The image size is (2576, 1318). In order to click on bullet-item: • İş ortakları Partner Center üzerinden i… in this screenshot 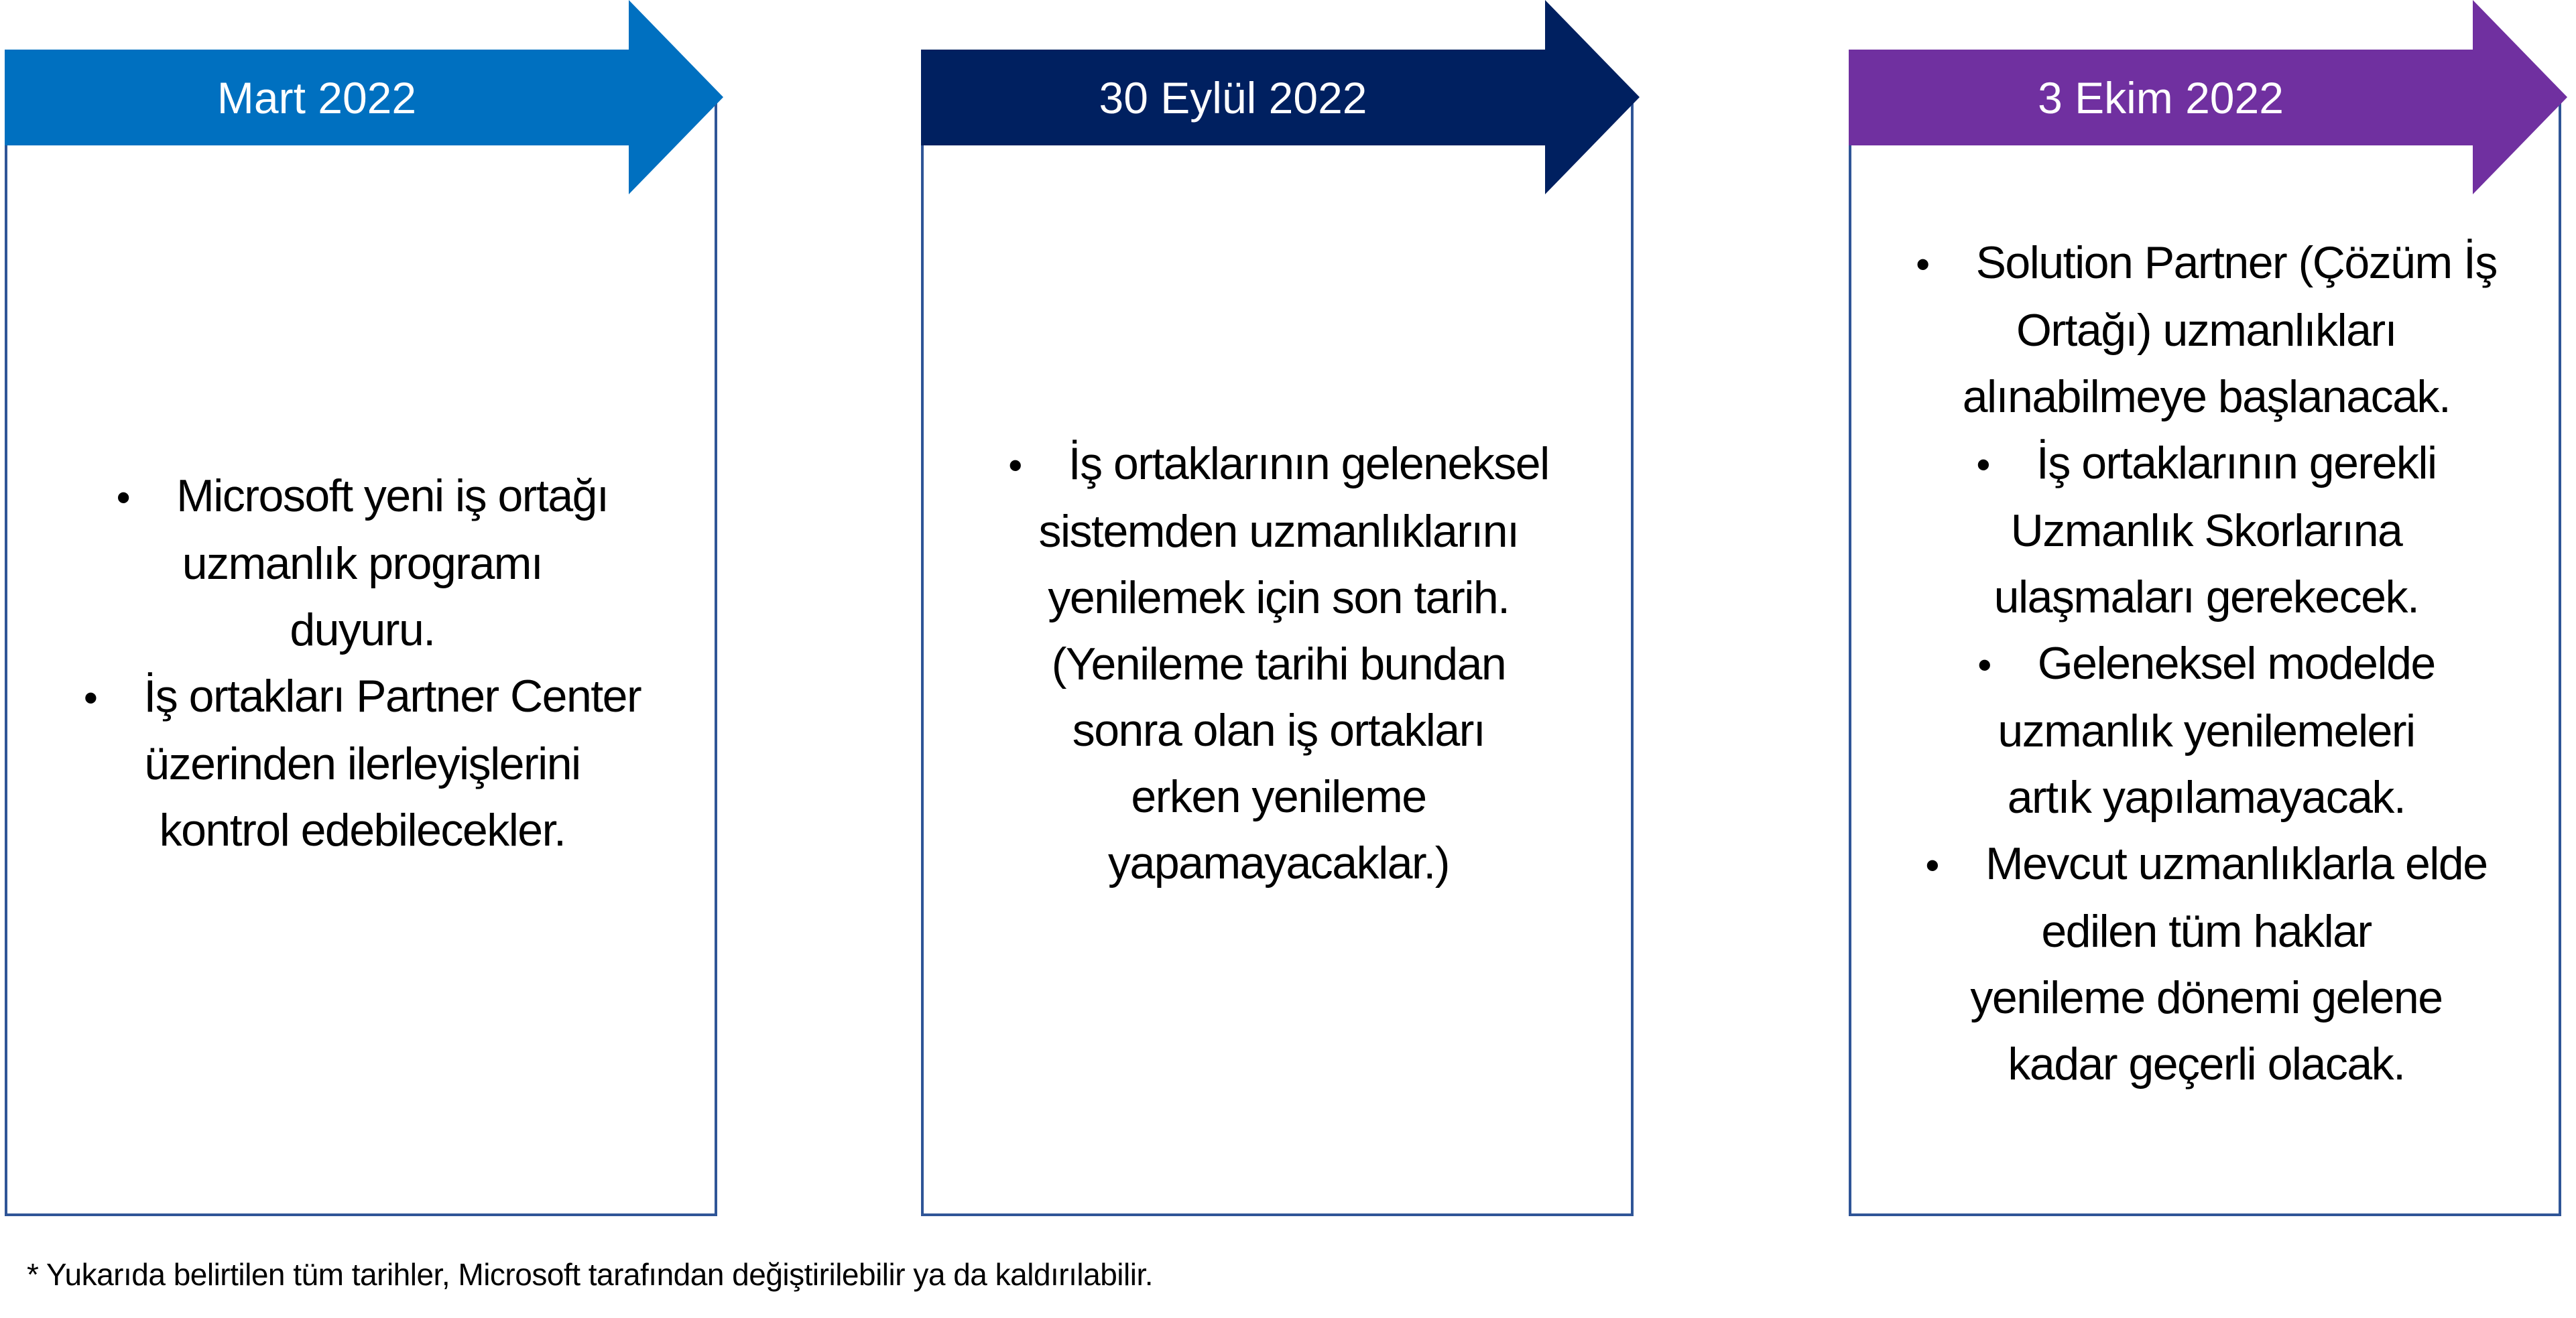, I will do `click(363, 763)`.